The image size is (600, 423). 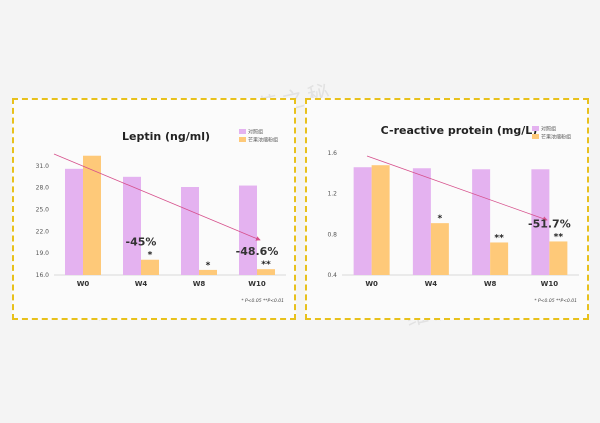 What do you see at coordinates (332, 275) in the screenshot?
I see `y-tick-label: 0.4` at bounding box center [332, 275].